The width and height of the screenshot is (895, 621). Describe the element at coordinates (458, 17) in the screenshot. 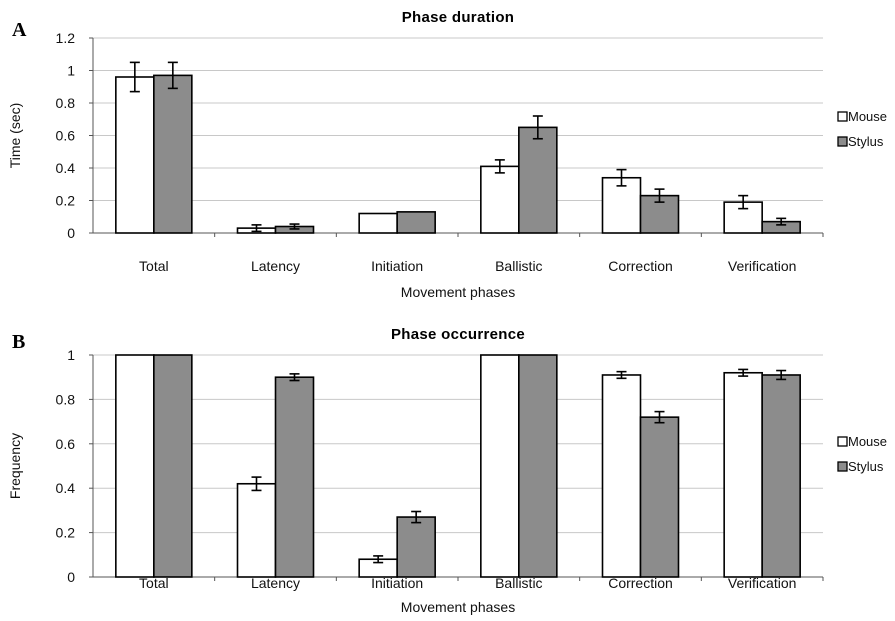

I see `chart-title: Phase duration` at that location.